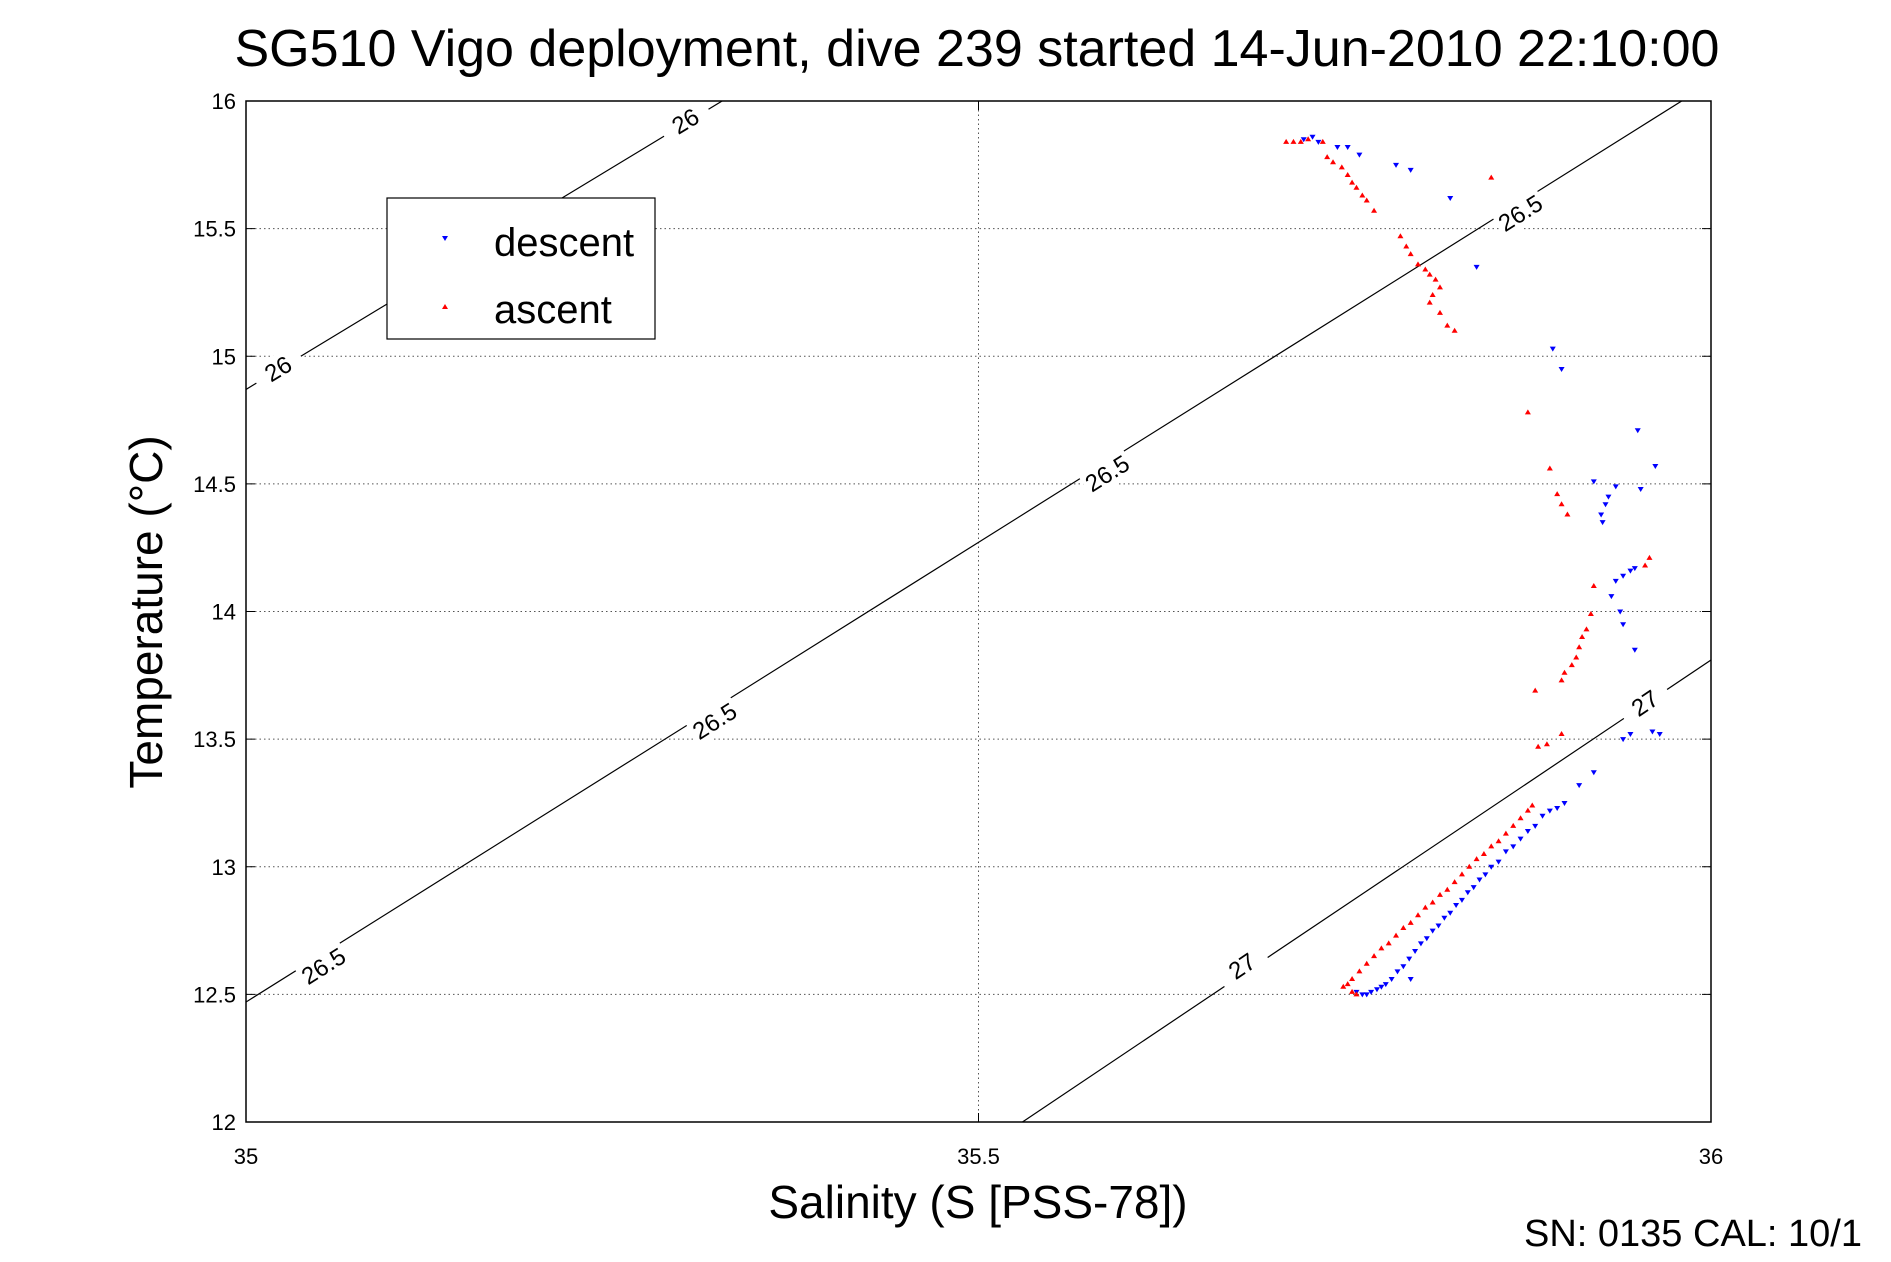  I want to click on isopycnal-line, so click(1366, 890).